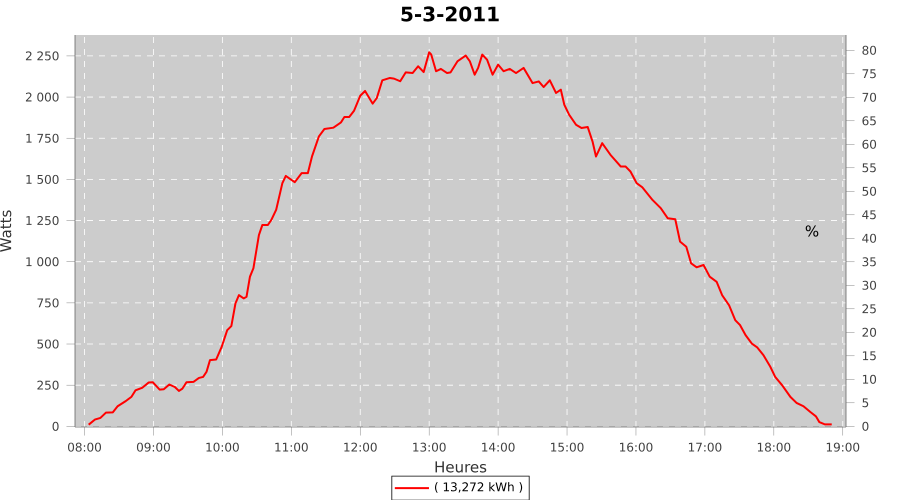 The height and width of the screenshot is (500, 900). Describe the element at coordinates (222, 447) in the screenshot. I see `x-tick-label: 10:00` at that location.